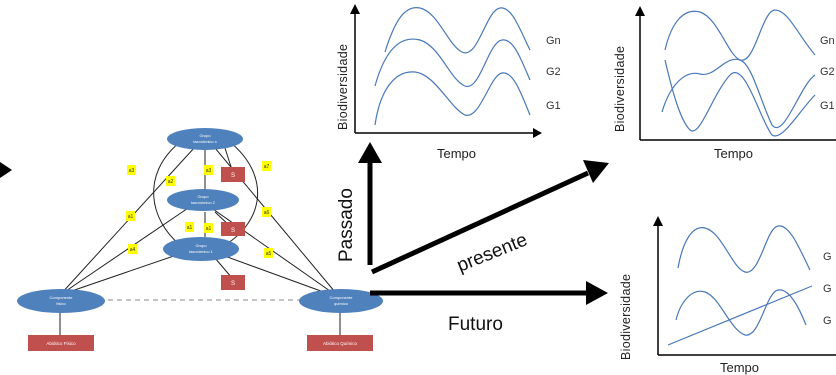  What do you see at coordinates (827, 257) in the screenshot?
I see `chart-future-series-1: G` at bounding box center [827, 257].